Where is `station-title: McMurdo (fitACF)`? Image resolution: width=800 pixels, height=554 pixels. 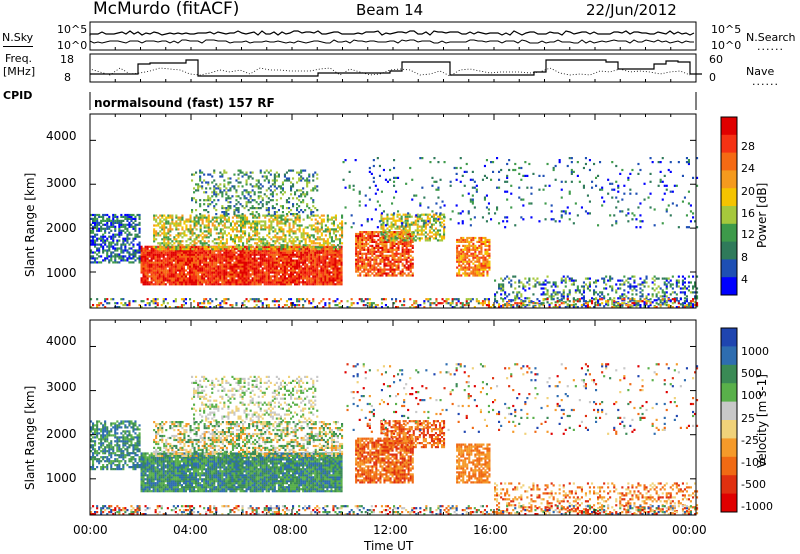 station-title: McMurdo (fitACF) is located at coordinates (166, 9).